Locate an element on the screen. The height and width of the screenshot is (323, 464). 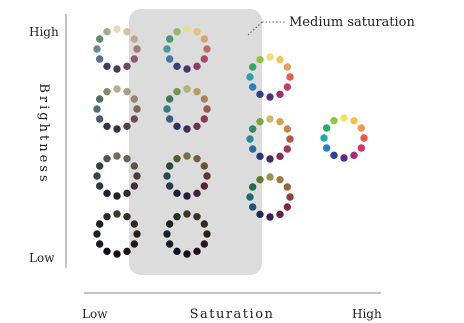
saturation-low-label: Low is located at coordinates (95, 314).